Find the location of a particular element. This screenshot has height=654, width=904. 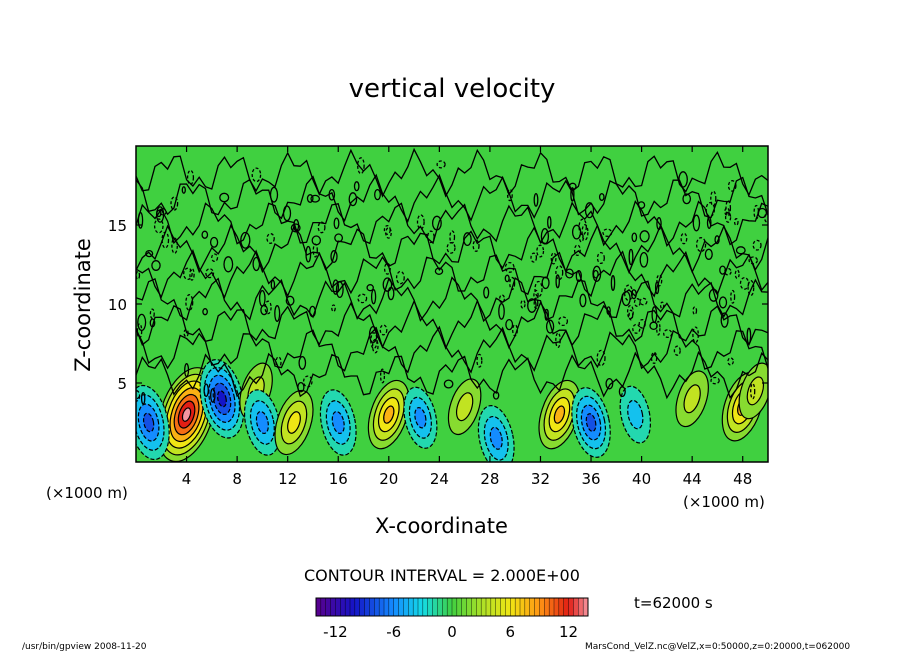

colorbar-tick-label: 0 is located at coordinates (452, 632).